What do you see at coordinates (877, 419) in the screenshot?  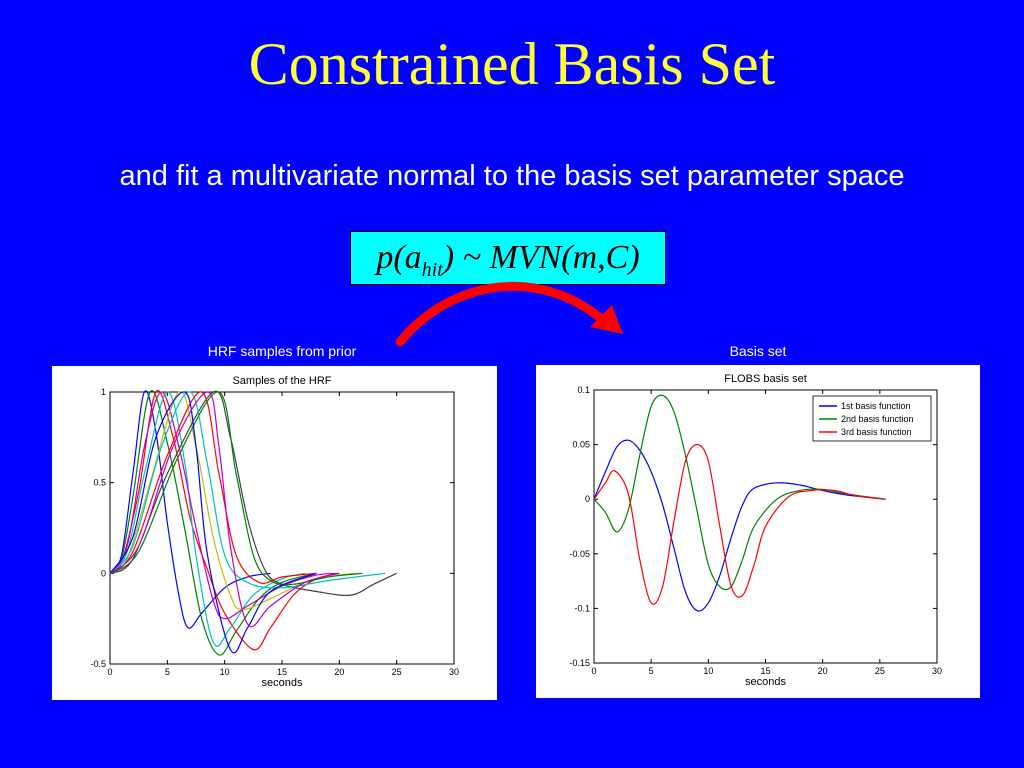 I see `legend-entry-2: 2nd basis function` at bounding box center [877, 419].